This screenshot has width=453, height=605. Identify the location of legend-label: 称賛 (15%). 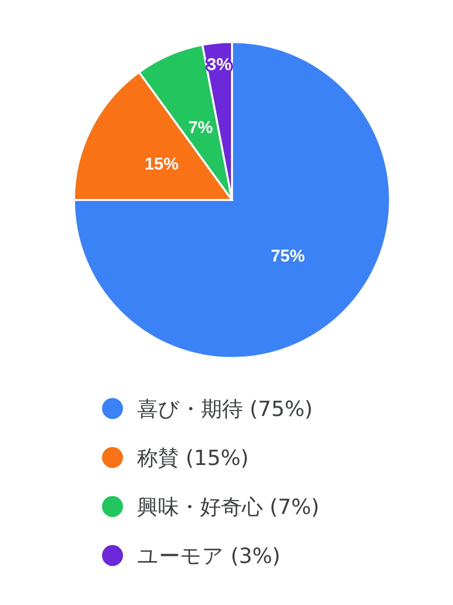
(193, 458).